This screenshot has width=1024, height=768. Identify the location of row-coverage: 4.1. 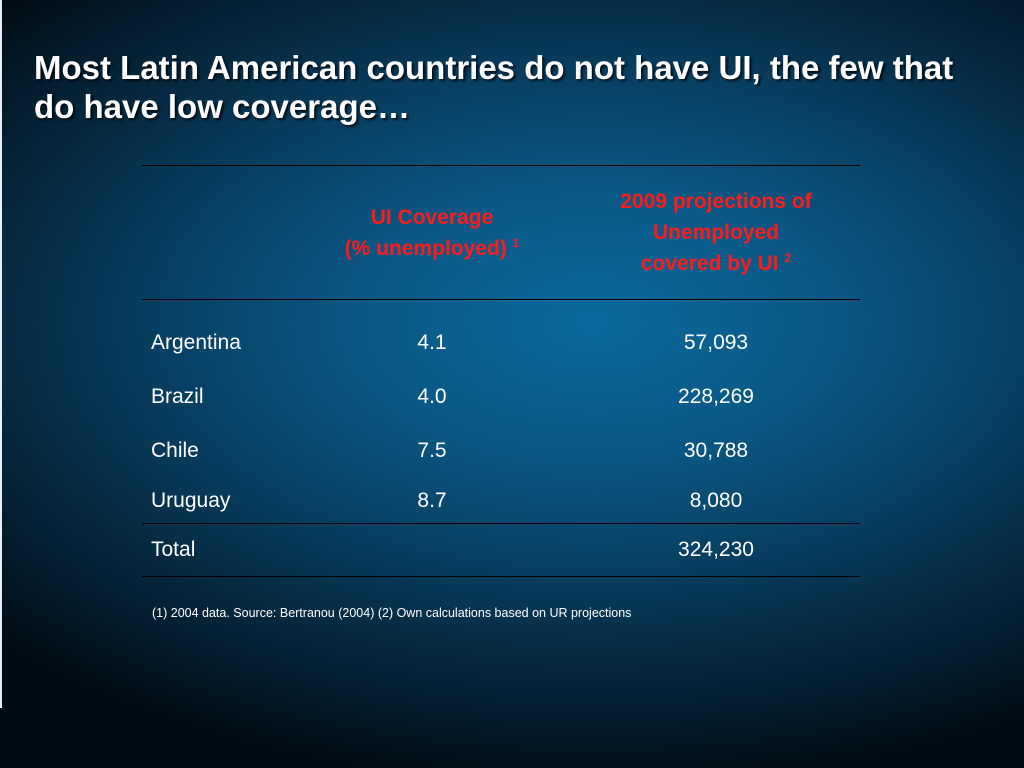
(432, 342).